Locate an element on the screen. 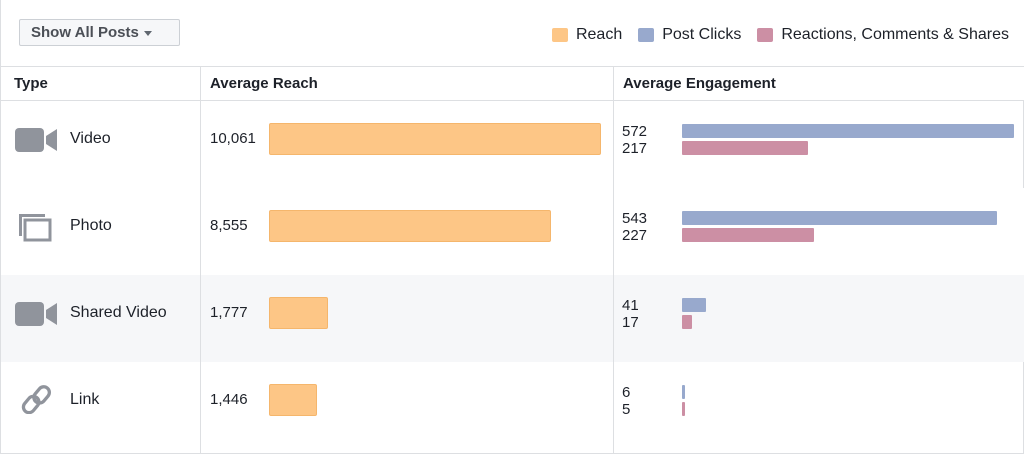  chain-link-icon is located at coordinates (36, 399).